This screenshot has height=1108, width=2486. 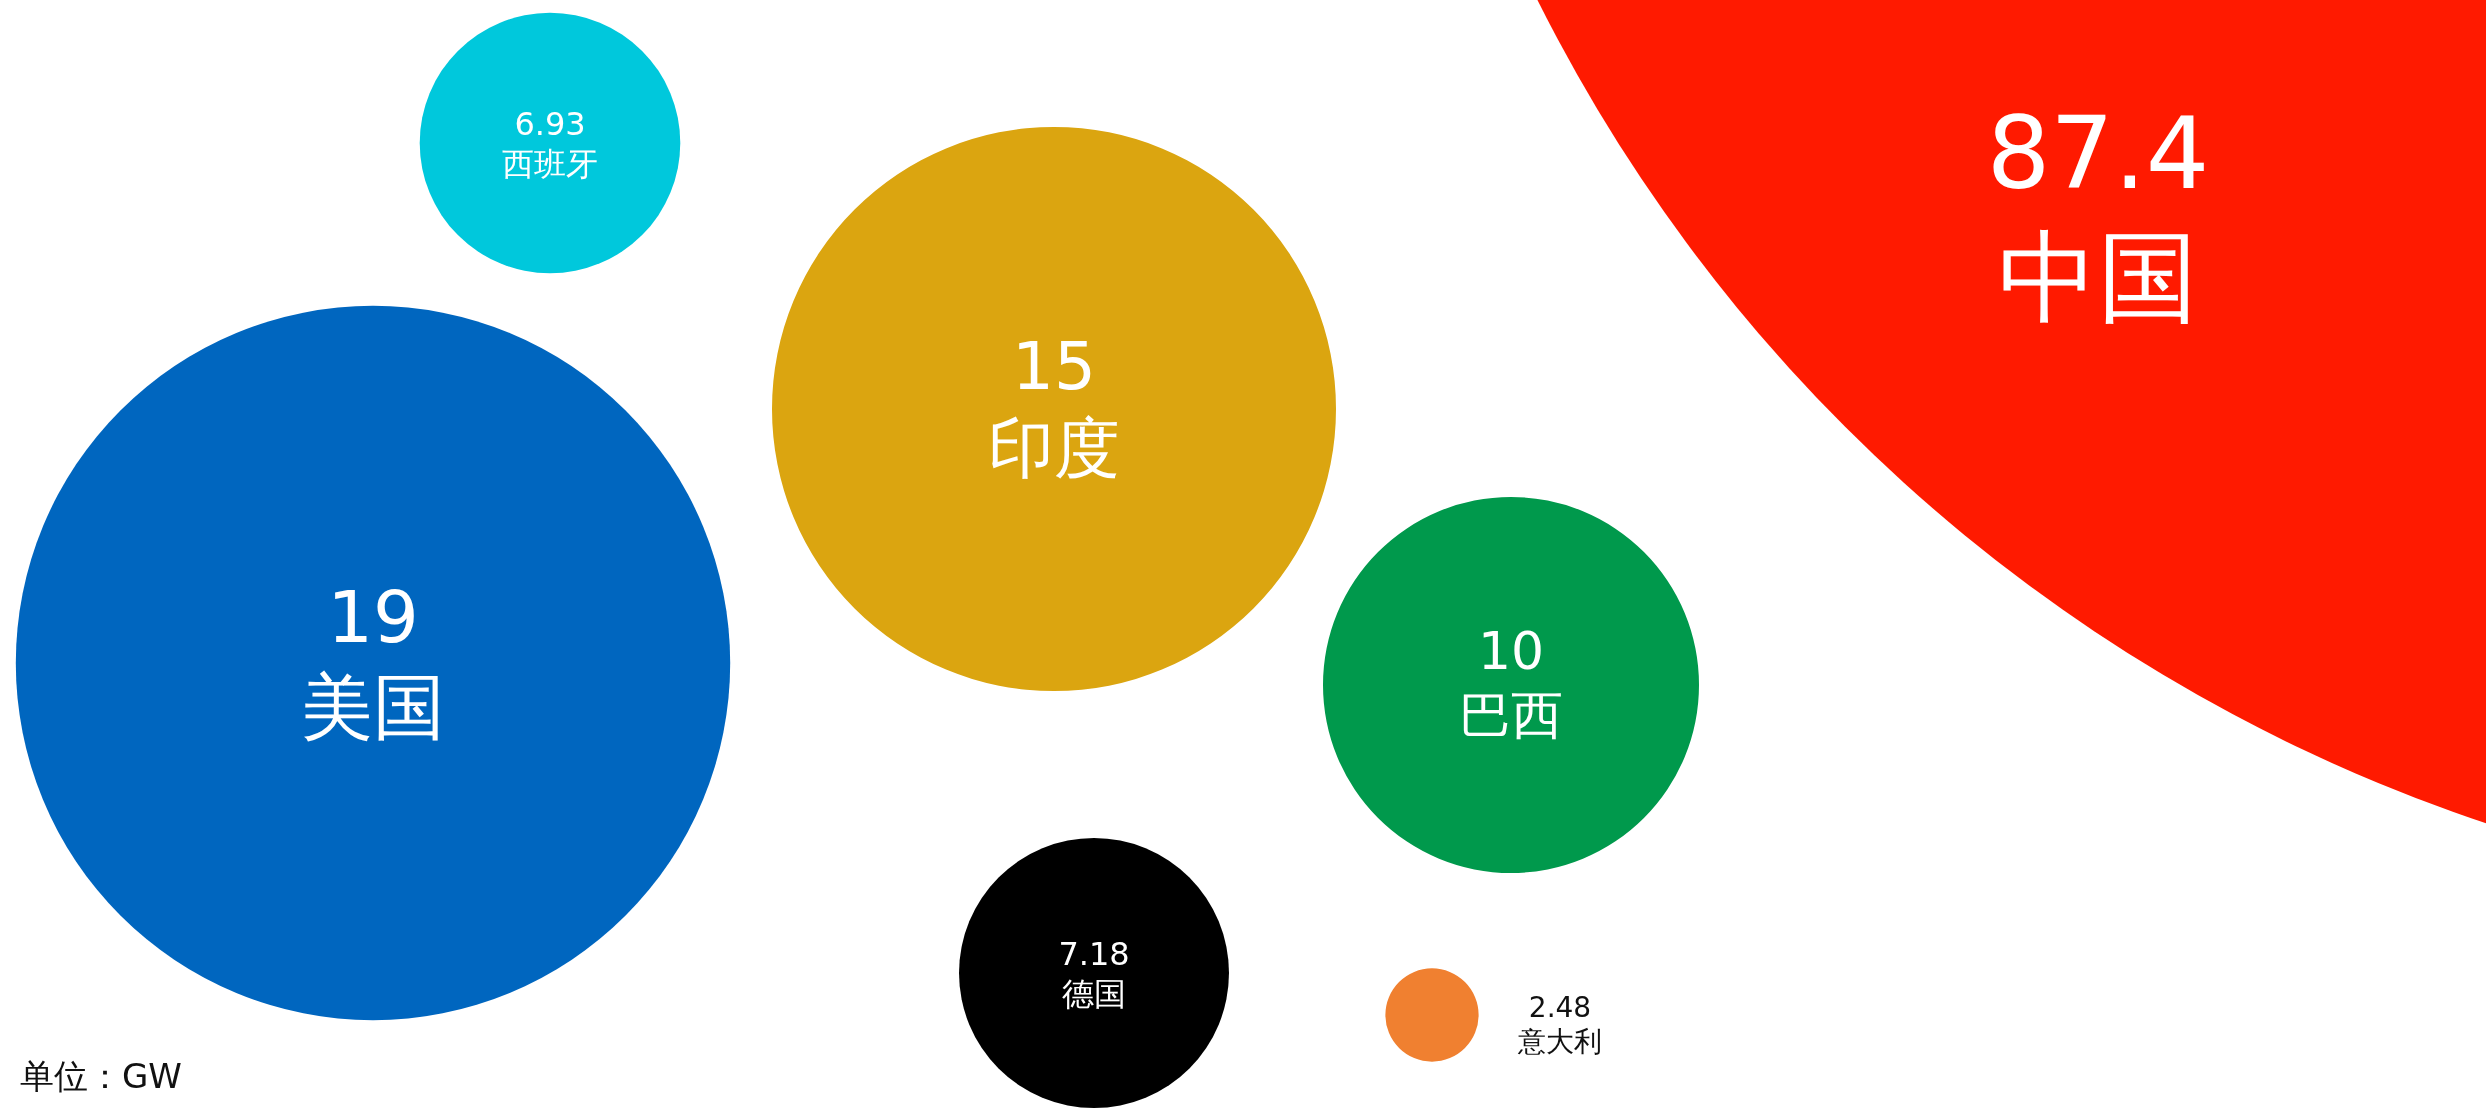 I want to click on data-label: 87.4, so click(x=2098, y=153).